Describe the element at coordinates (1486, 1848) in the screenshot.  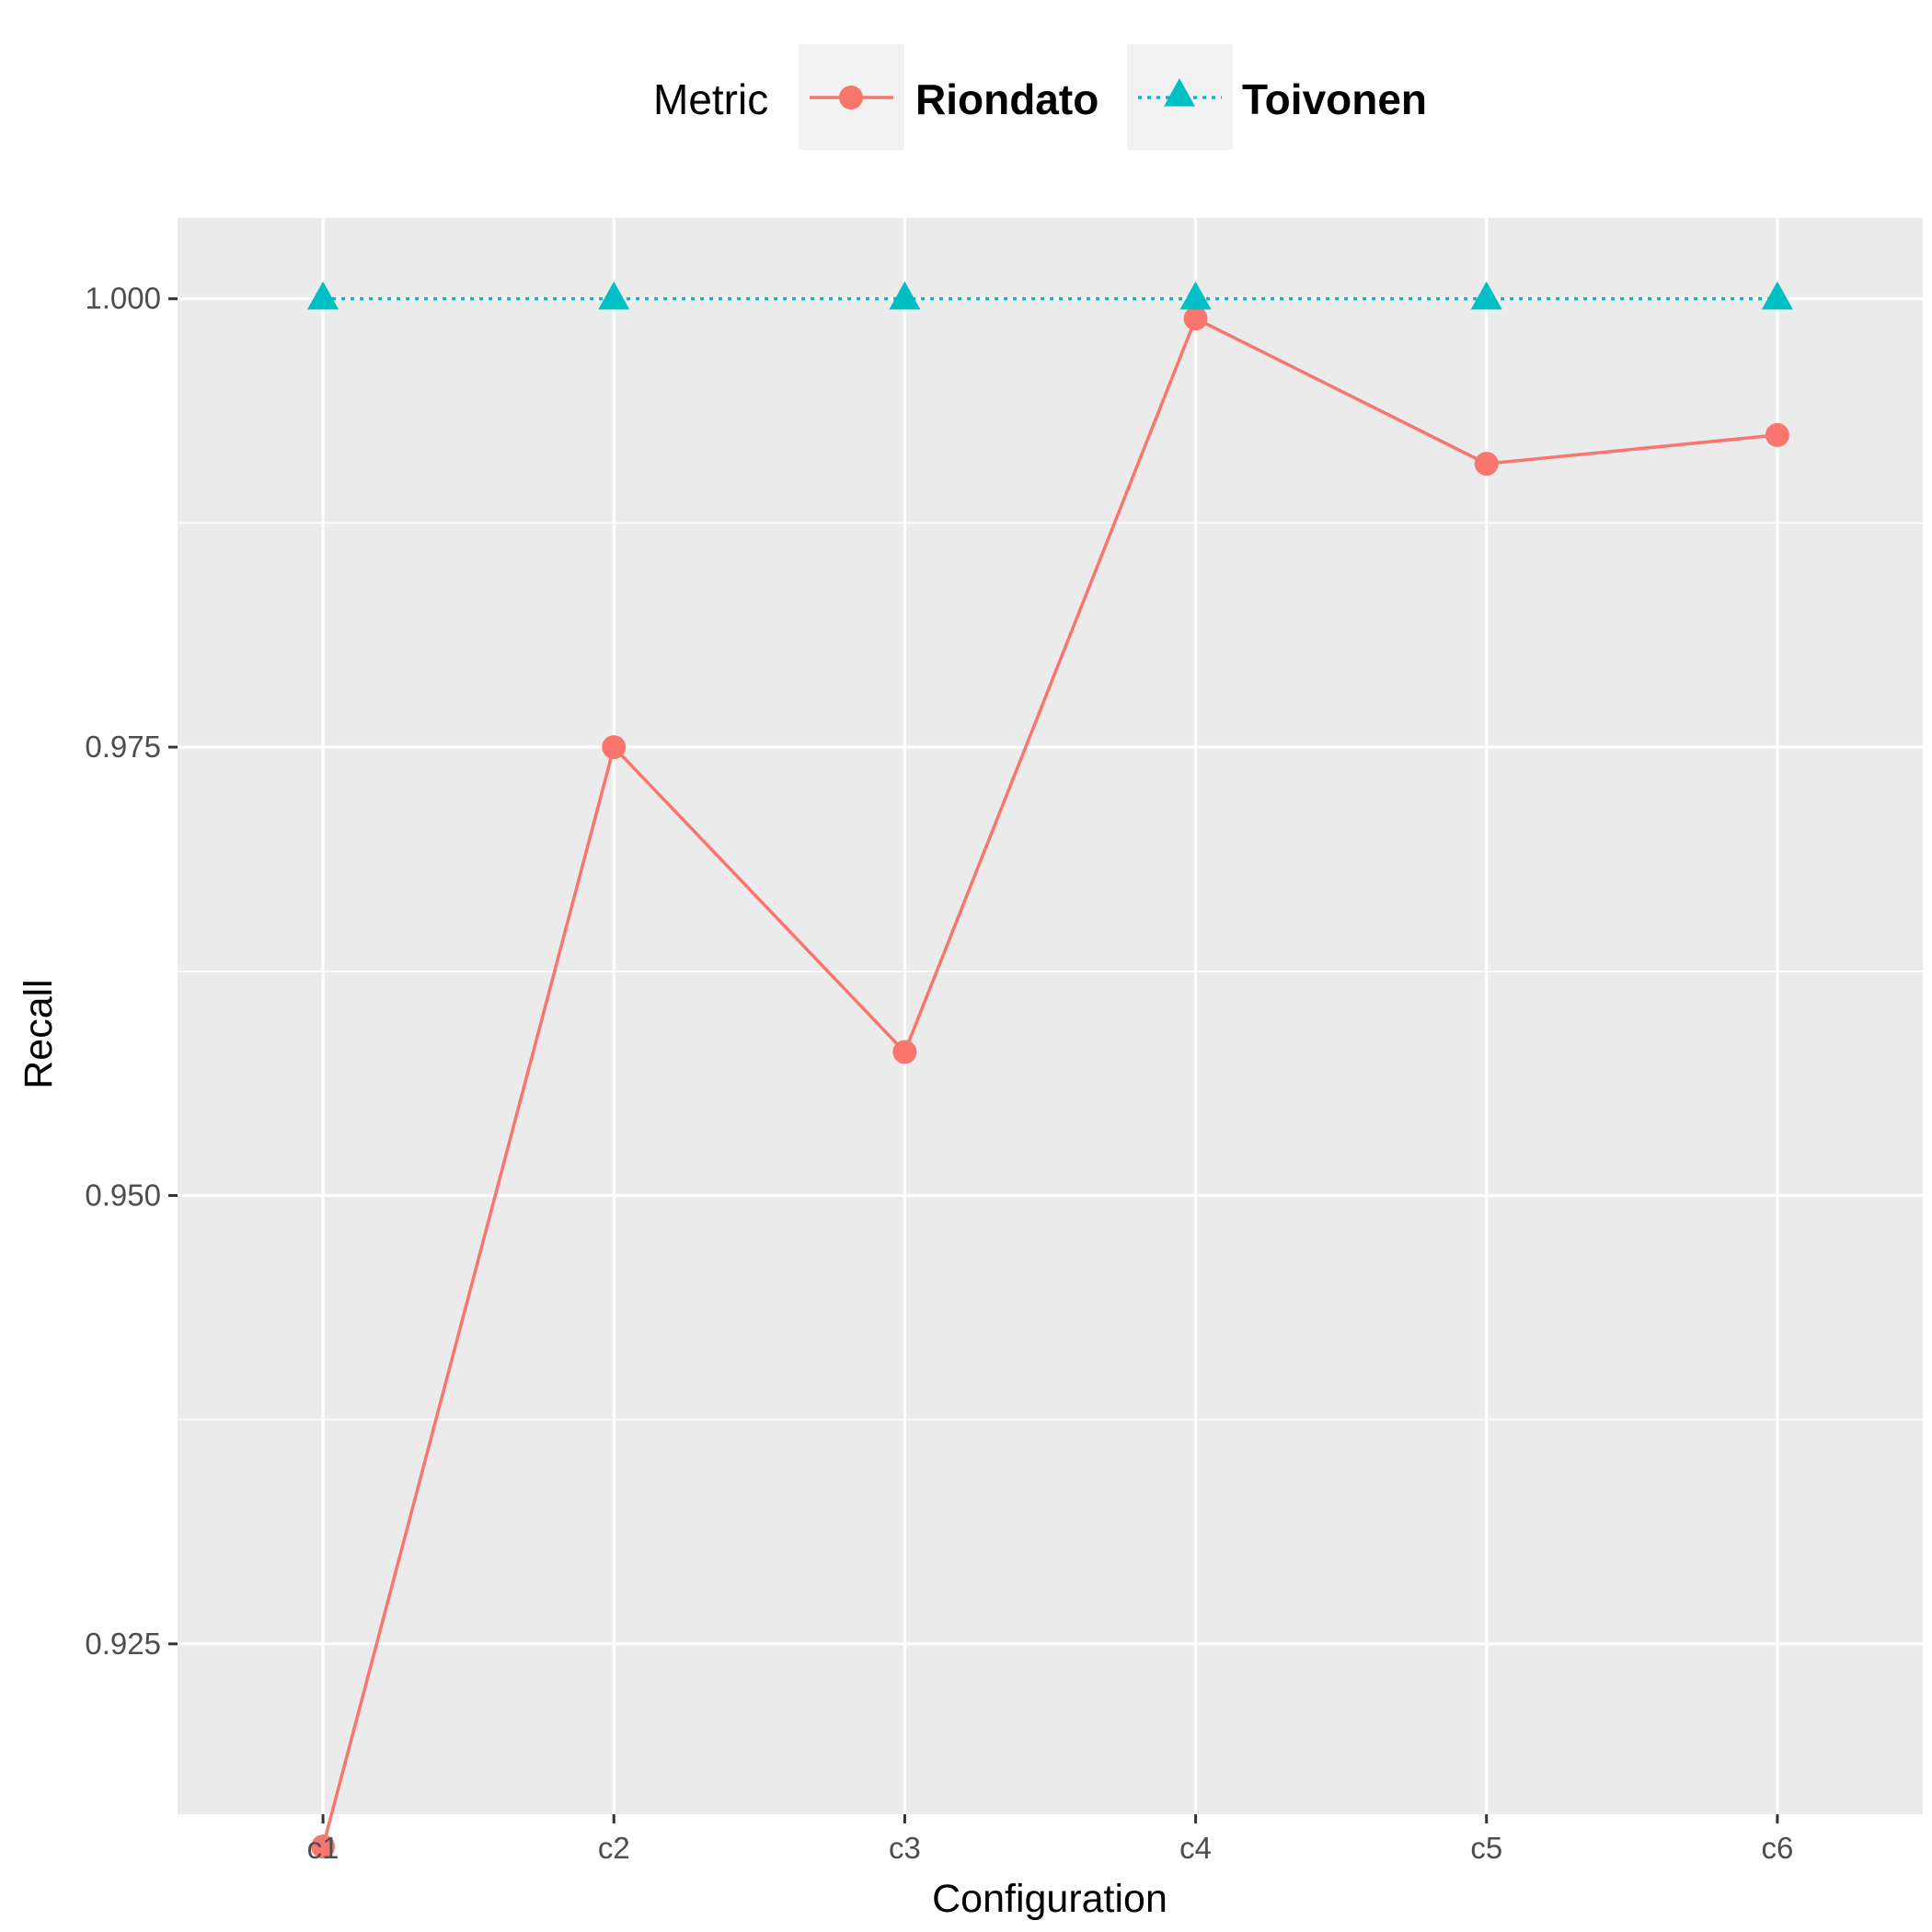
I see `x-tick-label: c5` at that location.